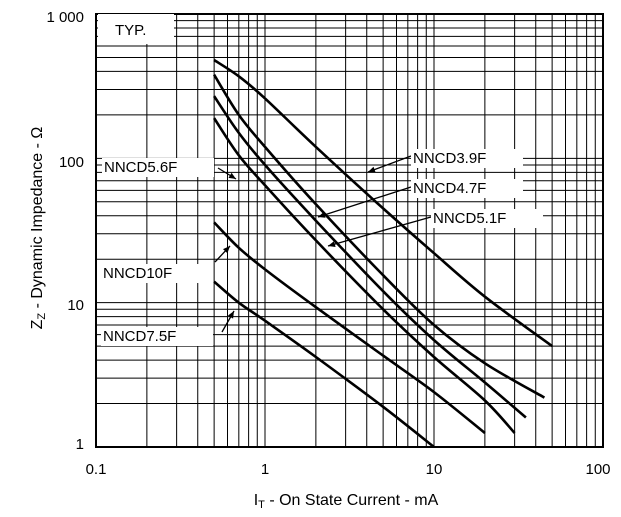 Image resolution: width=621 pixels, height=517 pixels. I want to click on y-tick-label: 1, so click(80, 444).